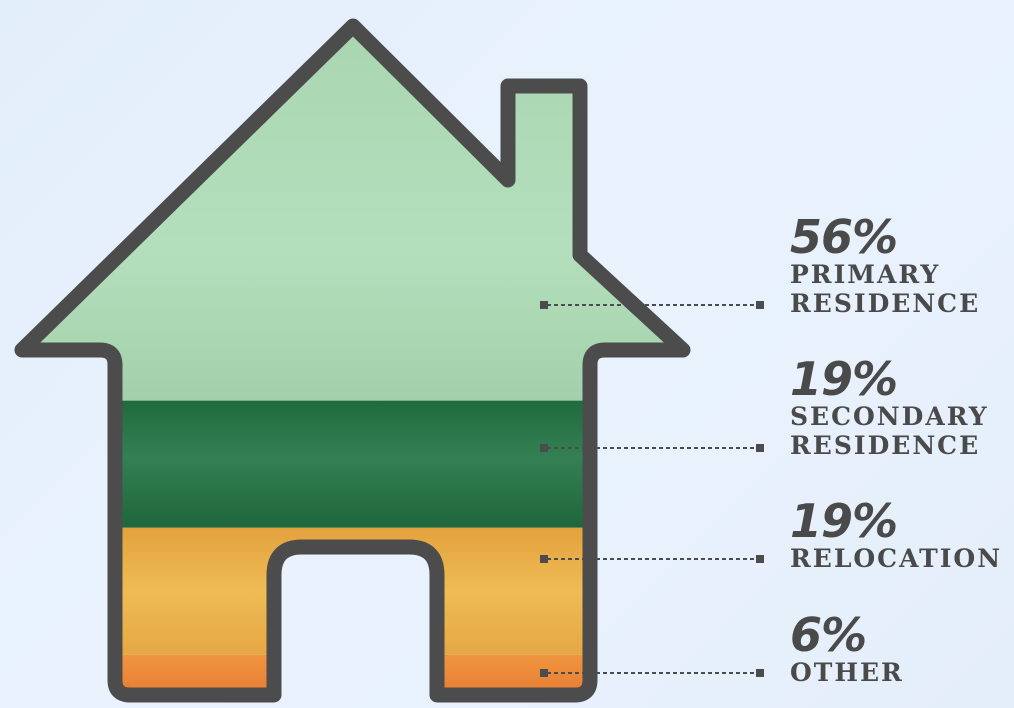 The height and width of the screenshot is (708, 1014). What do you see at coordinates (896, 558) in the screenshot?
I see `category-label: RELOCATION` at bounding box center [896, 558].